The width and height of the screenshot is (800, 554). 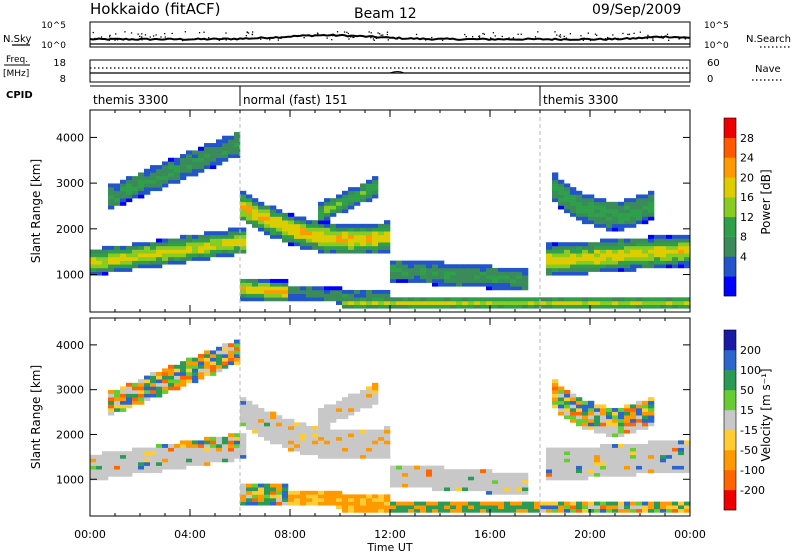 What do you see at coordinates (70, 275) in the screenshot?
I see `range-tick-label: 1000` at bounding box center [70, 275].